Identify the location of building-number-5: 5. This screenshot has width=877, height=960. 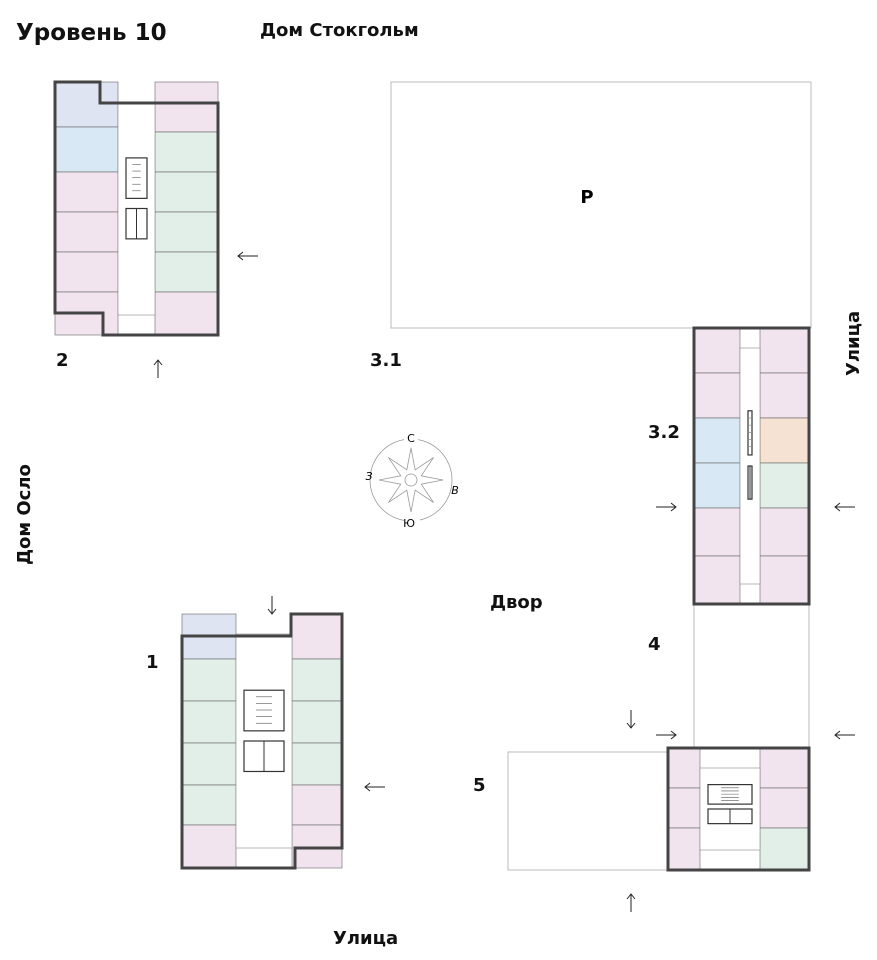
(479, 785).